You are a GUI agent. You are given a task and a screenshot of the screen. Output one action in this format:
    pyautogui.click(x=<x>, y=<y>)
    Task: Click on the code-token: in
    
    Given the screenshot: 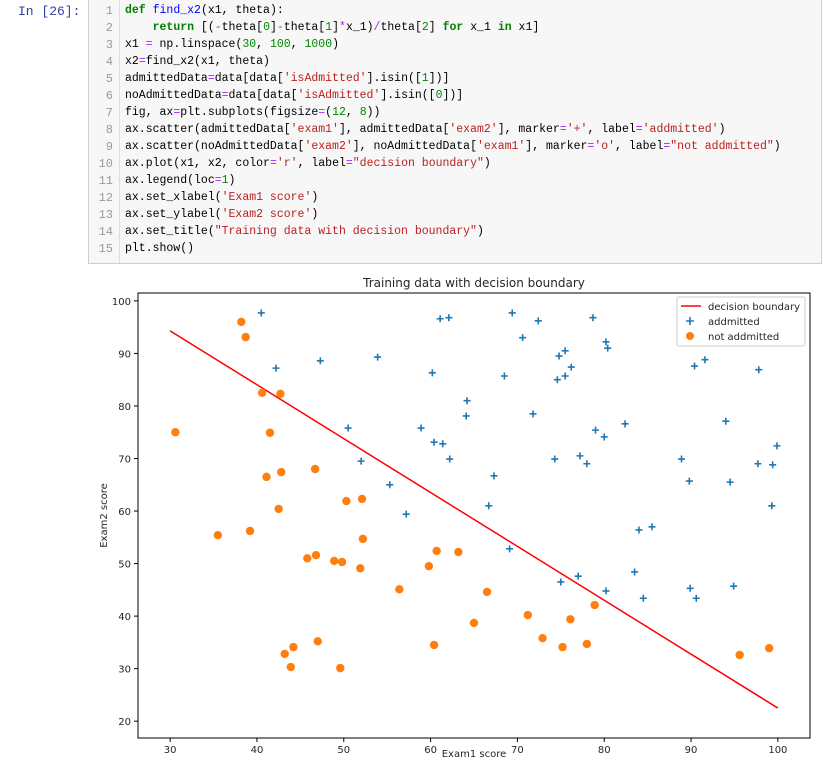 What is the action you would take?
    pyautogui.click(x=504, y=27)
    